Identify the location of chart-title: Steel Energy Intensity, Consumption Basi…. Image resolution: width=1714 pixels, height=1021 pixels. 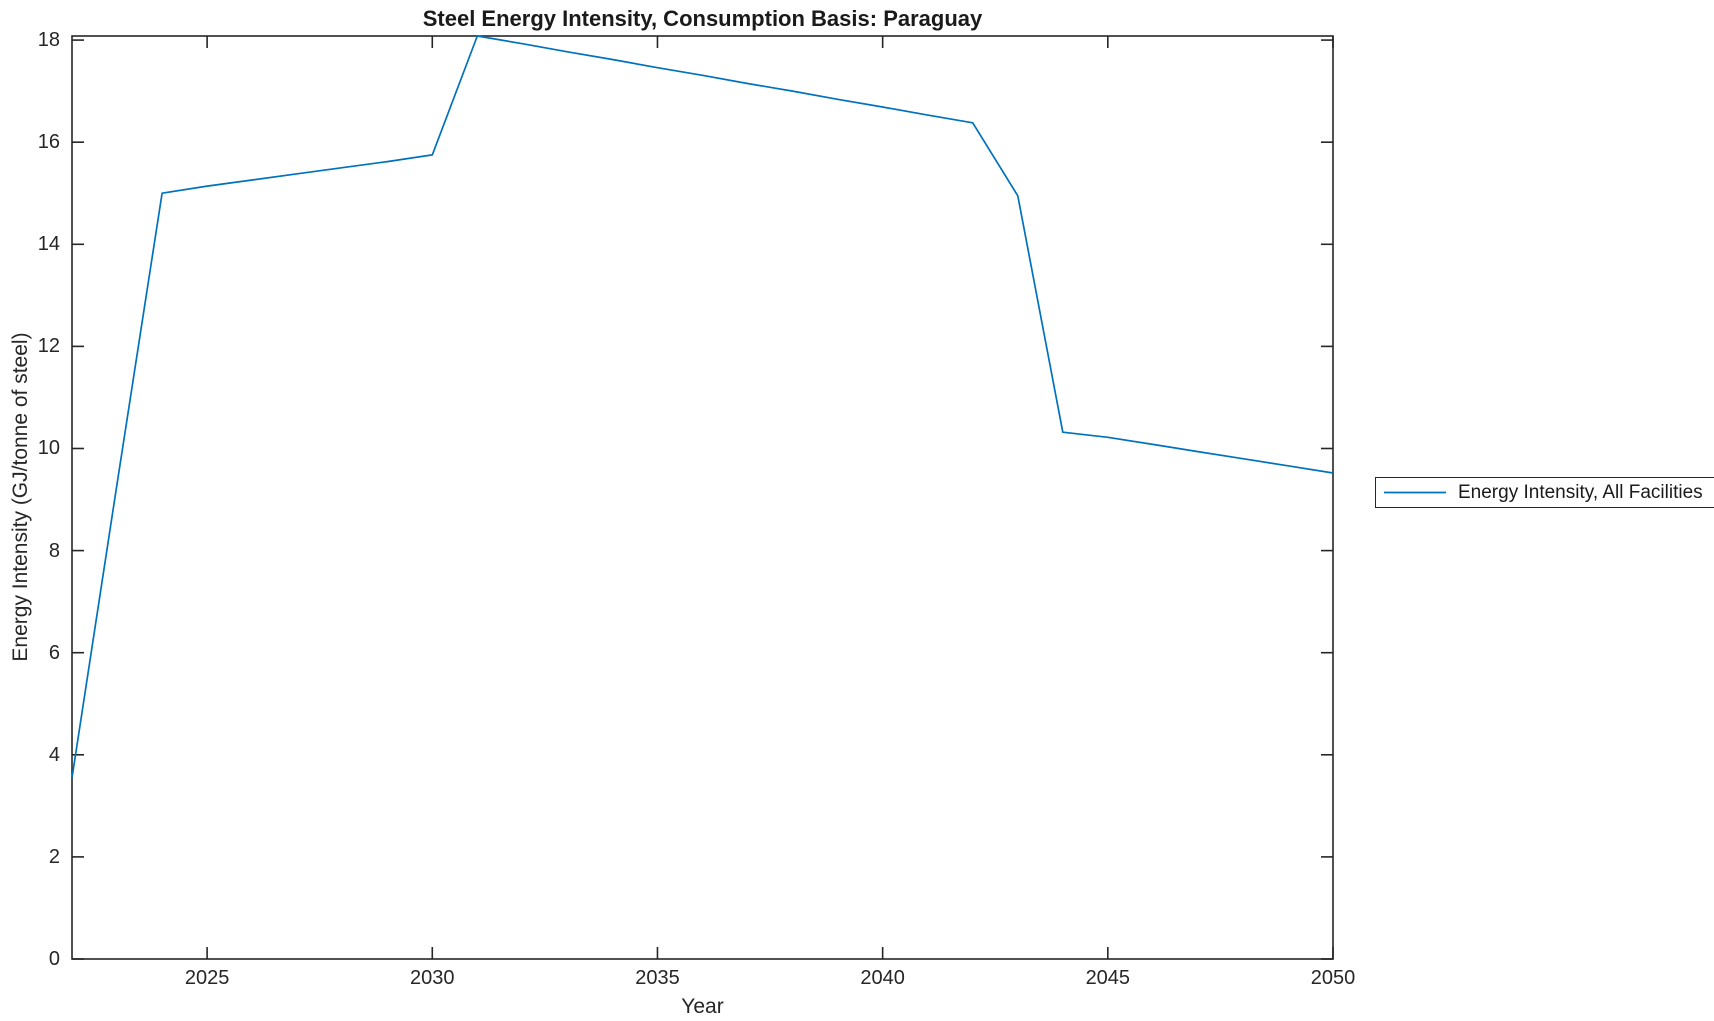
(702, 18).